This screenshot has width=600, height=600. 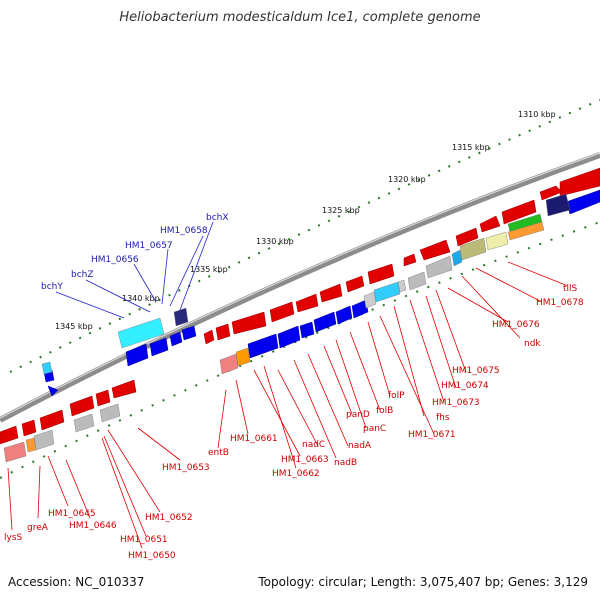 I want to click on gene-label-greA: greA, so click(x=38, y=528).